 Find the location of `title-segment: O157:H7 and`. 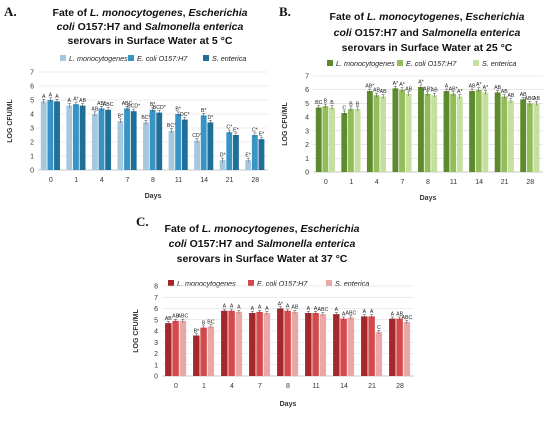

title-segment: O157:H7 and is located at coordinates (387, 33).